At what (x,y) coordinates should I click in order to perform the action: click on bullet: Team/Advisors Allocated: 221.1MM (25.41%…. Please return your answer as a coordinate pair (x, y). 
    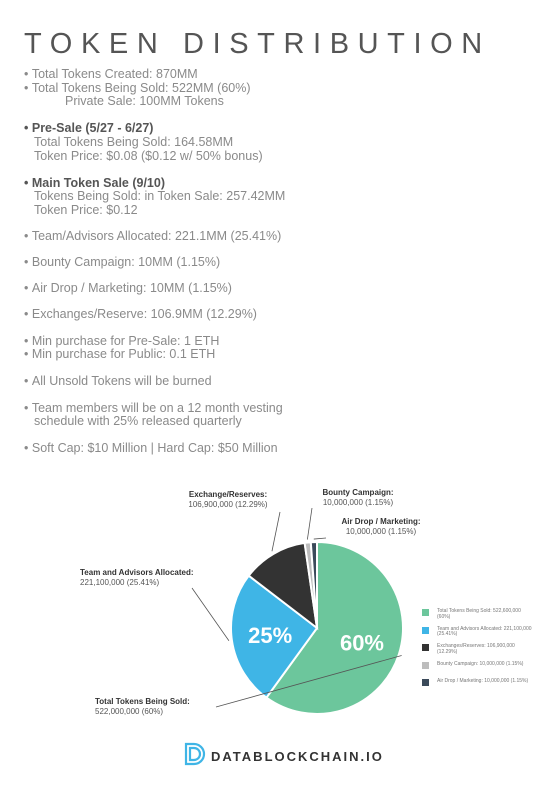
    Looking at the image, I should click on (152, 236).